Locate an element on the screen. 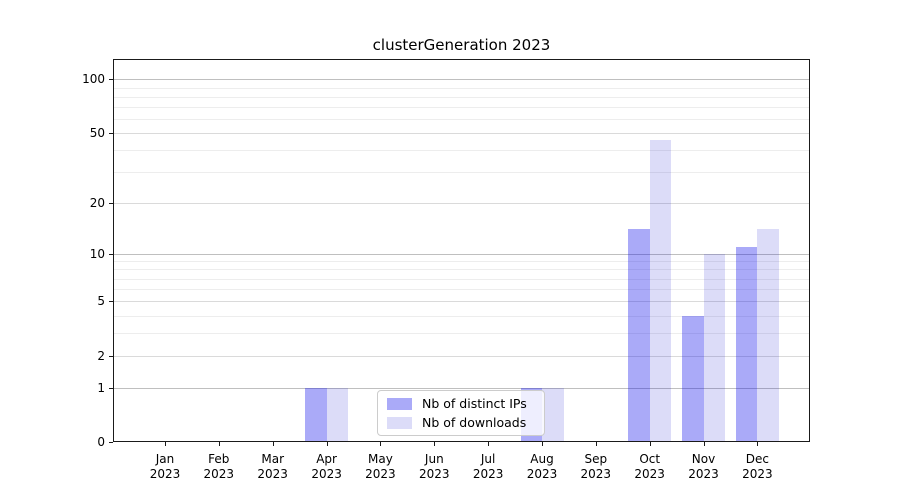 The height and width of the screenshot is (500, 900). legend: Nb of distinct IPs Nb of downloads is located at coordinates (461, 413).